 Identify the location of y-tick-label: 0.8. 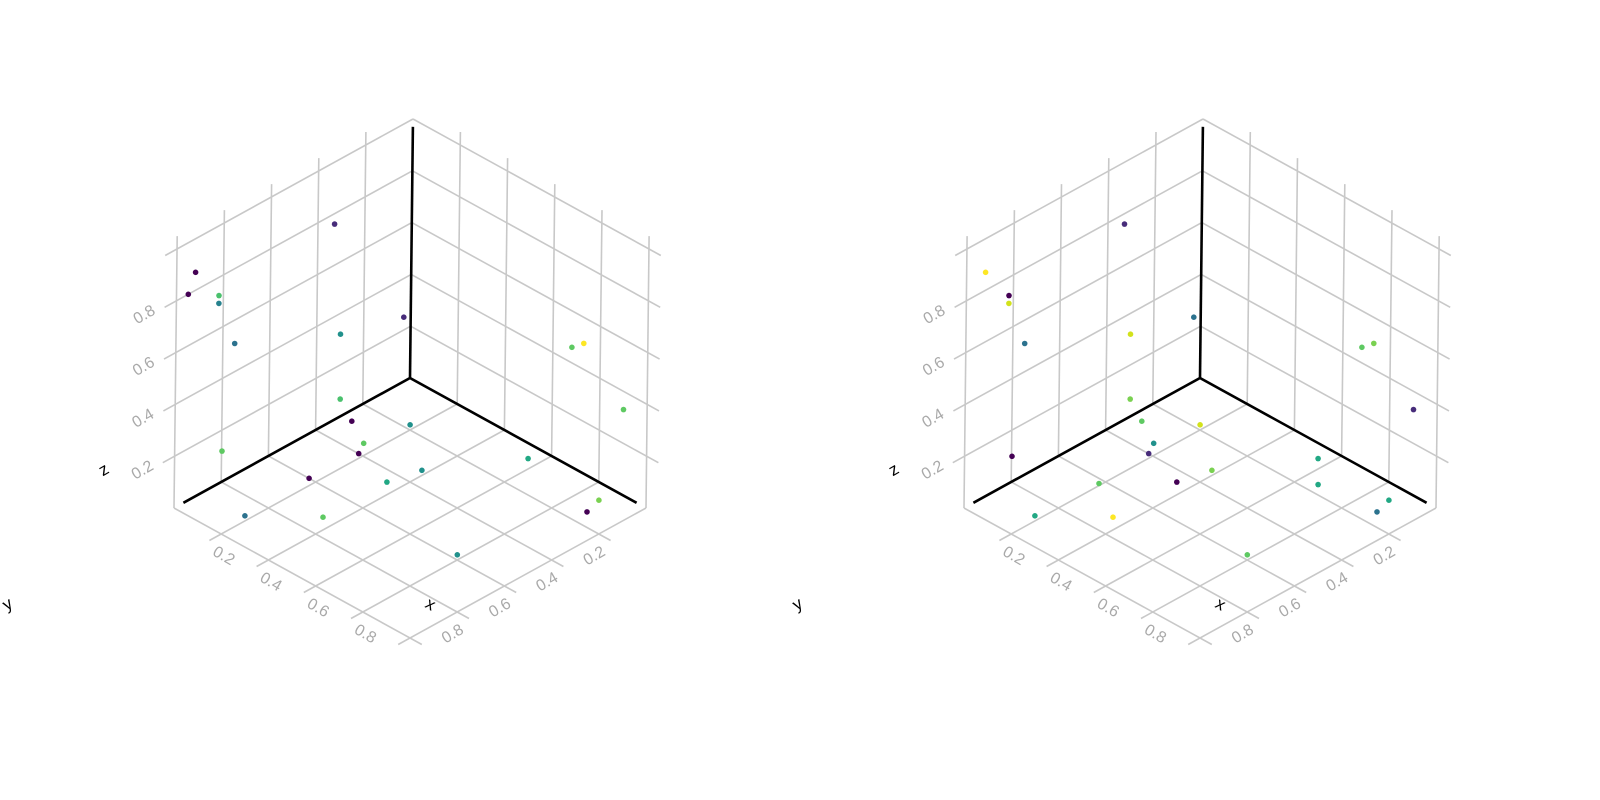
(1243, 634).